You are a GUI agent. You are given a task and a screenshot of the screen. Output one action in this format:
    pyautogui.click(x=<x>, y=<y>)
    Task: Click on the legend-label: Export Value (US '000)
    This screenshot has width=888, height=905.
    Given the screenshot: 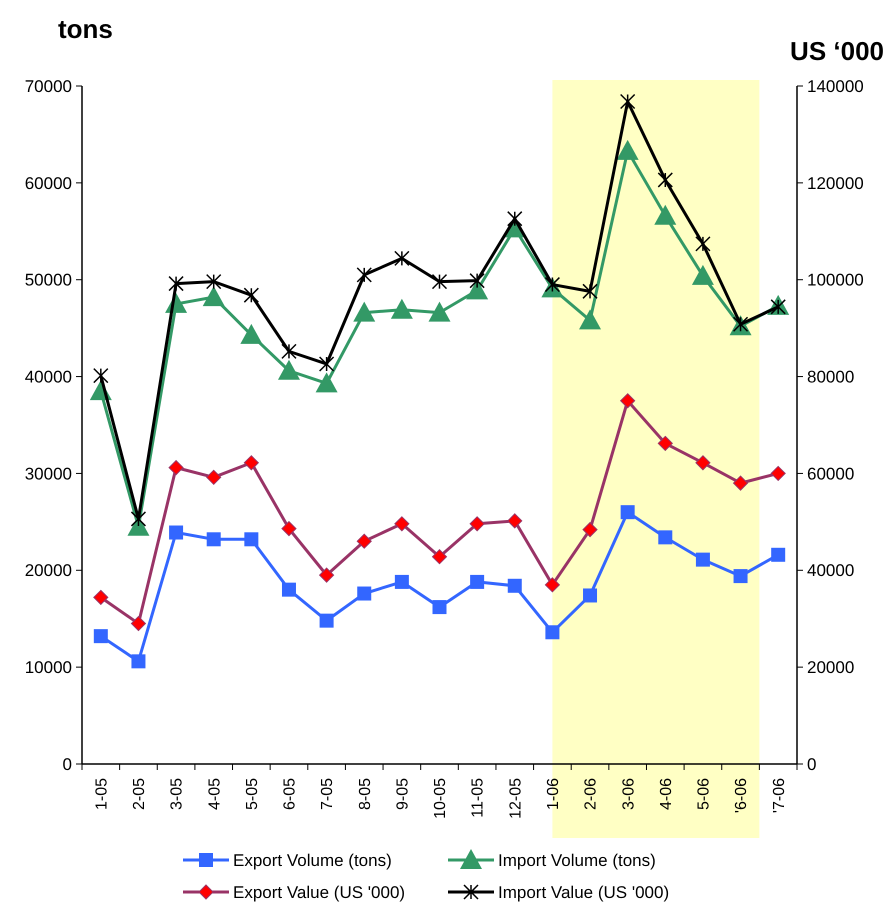 What is the action you would take?
    pyautogui.click(x=319, y=892)
    